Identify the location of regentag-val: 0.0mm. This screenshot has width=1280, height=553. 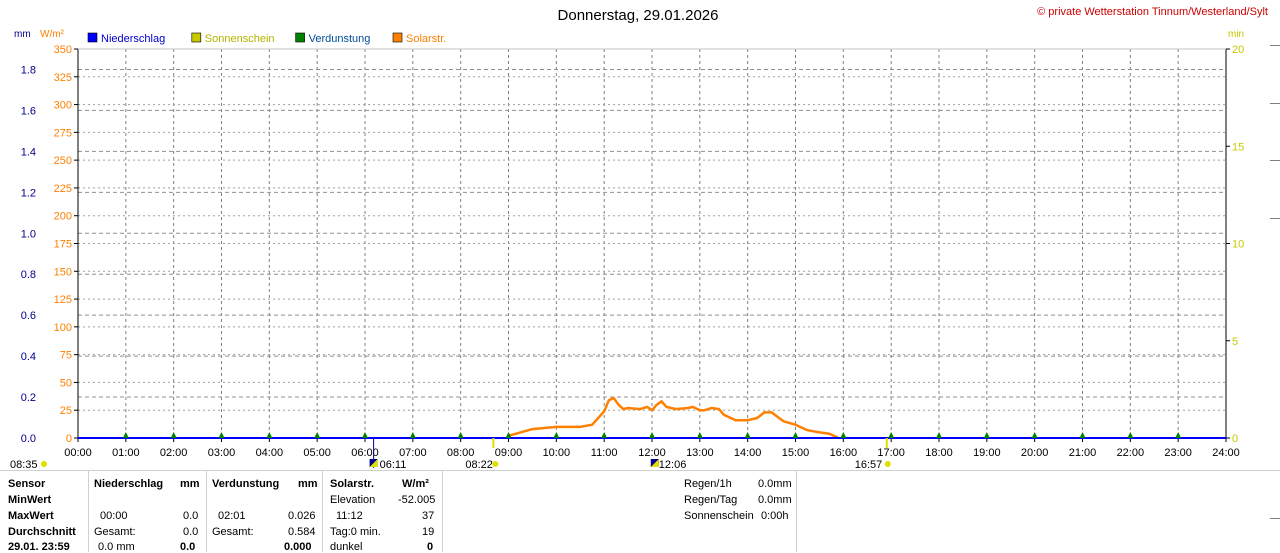
(775, 500).